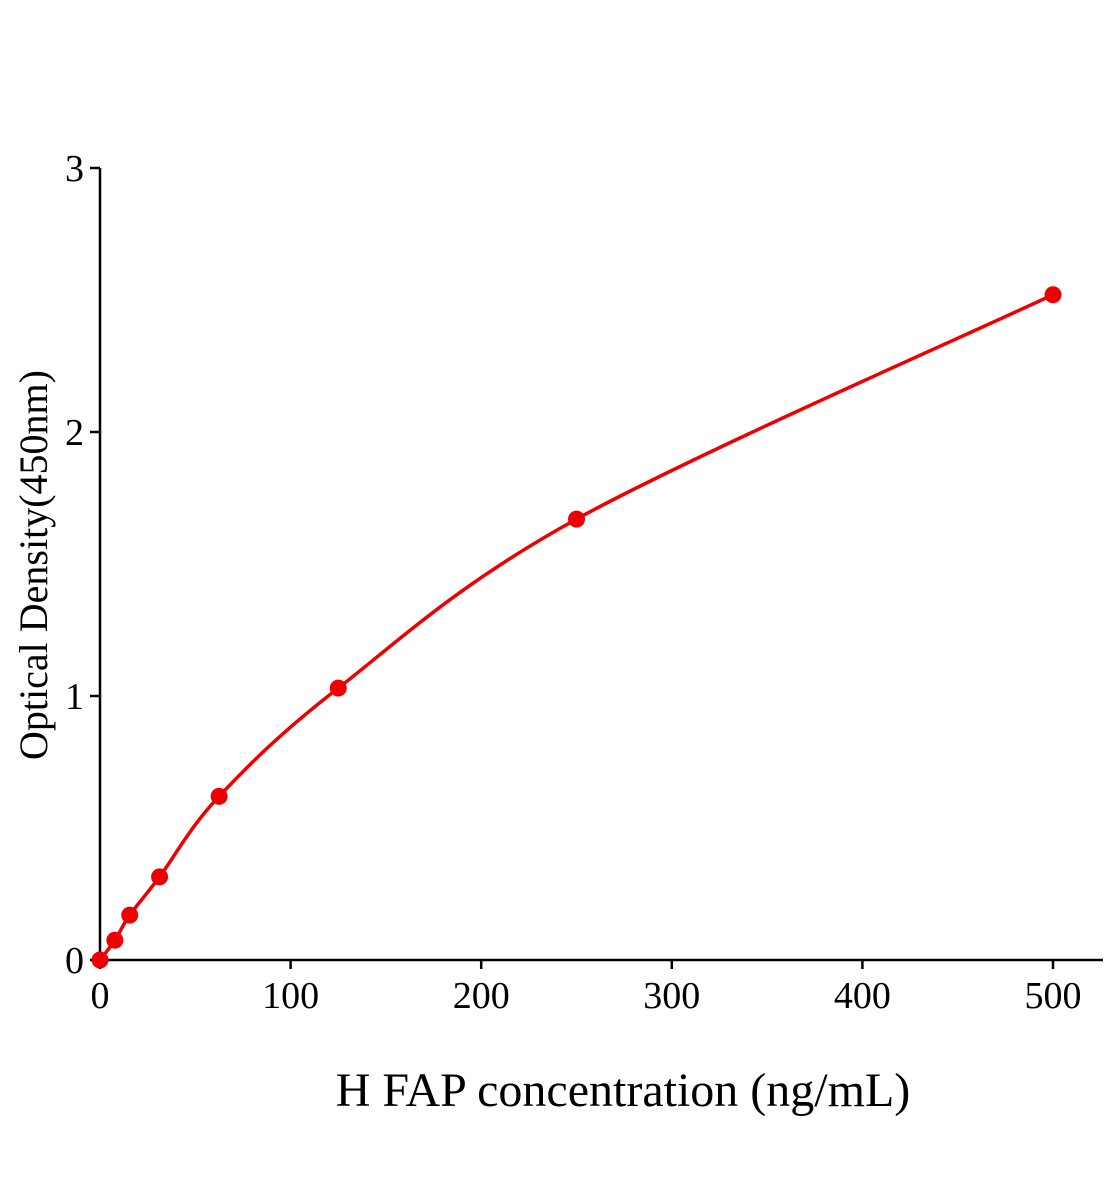 The image size is (1104, 1200). What do you see at coordinates (100, 996) in the screenshot?
I see `x-tick-label: 0` at bounding box center [100, 996].